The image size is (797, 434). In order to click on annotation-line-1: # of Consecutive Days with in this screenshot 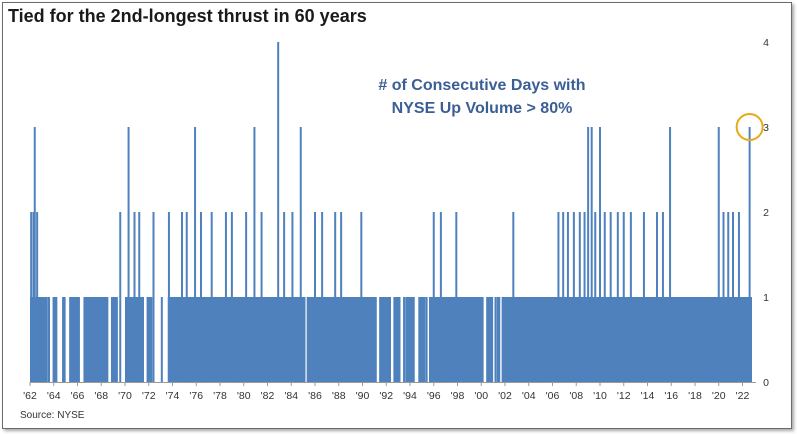, I will do `click(482, 85)`.